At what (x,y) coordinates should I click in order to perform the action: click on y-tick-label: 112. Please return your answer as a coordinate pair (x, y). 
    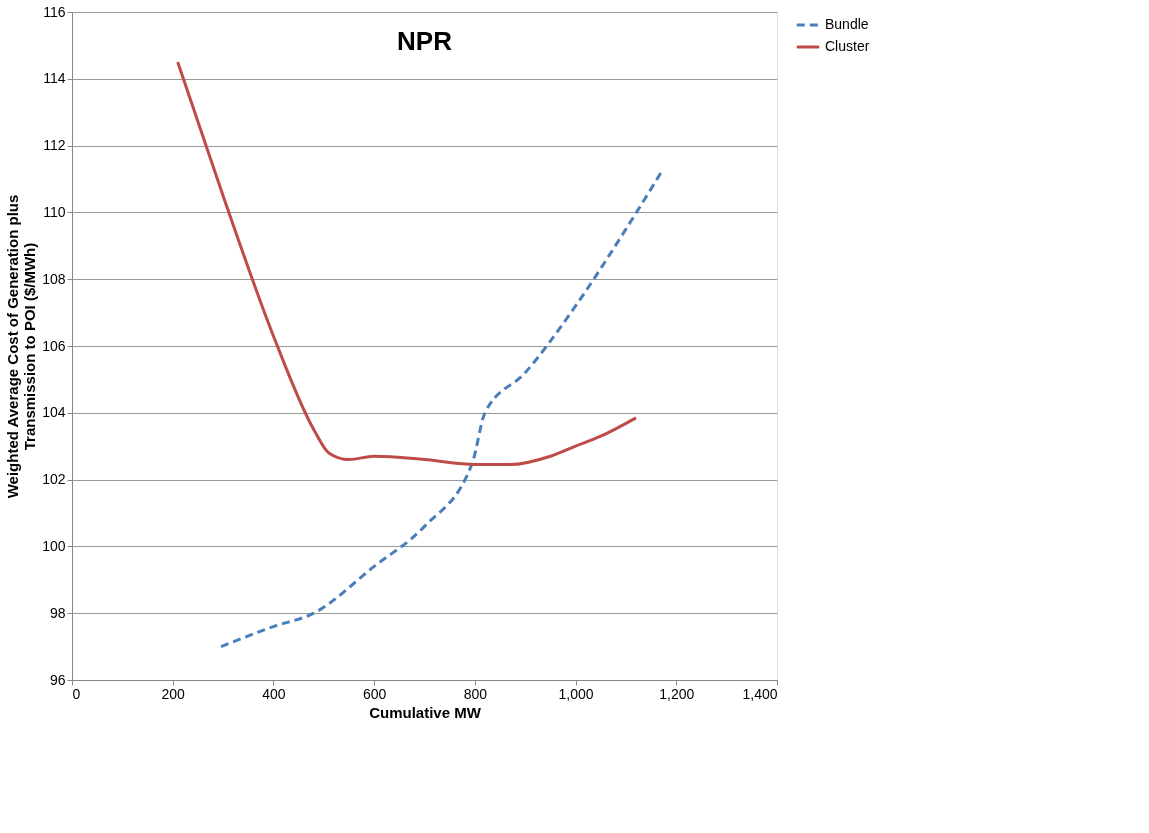
    Looking at the image, I should click on (54, 145).